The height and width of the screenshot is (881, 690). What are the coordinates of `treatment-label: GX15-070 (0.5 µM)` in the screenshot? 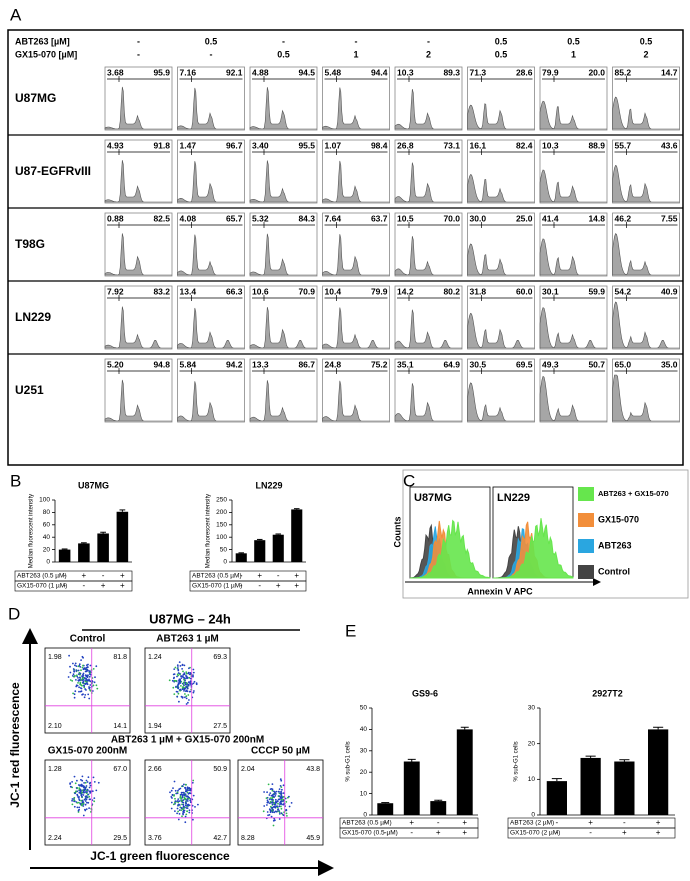 It's located at (370, 833).